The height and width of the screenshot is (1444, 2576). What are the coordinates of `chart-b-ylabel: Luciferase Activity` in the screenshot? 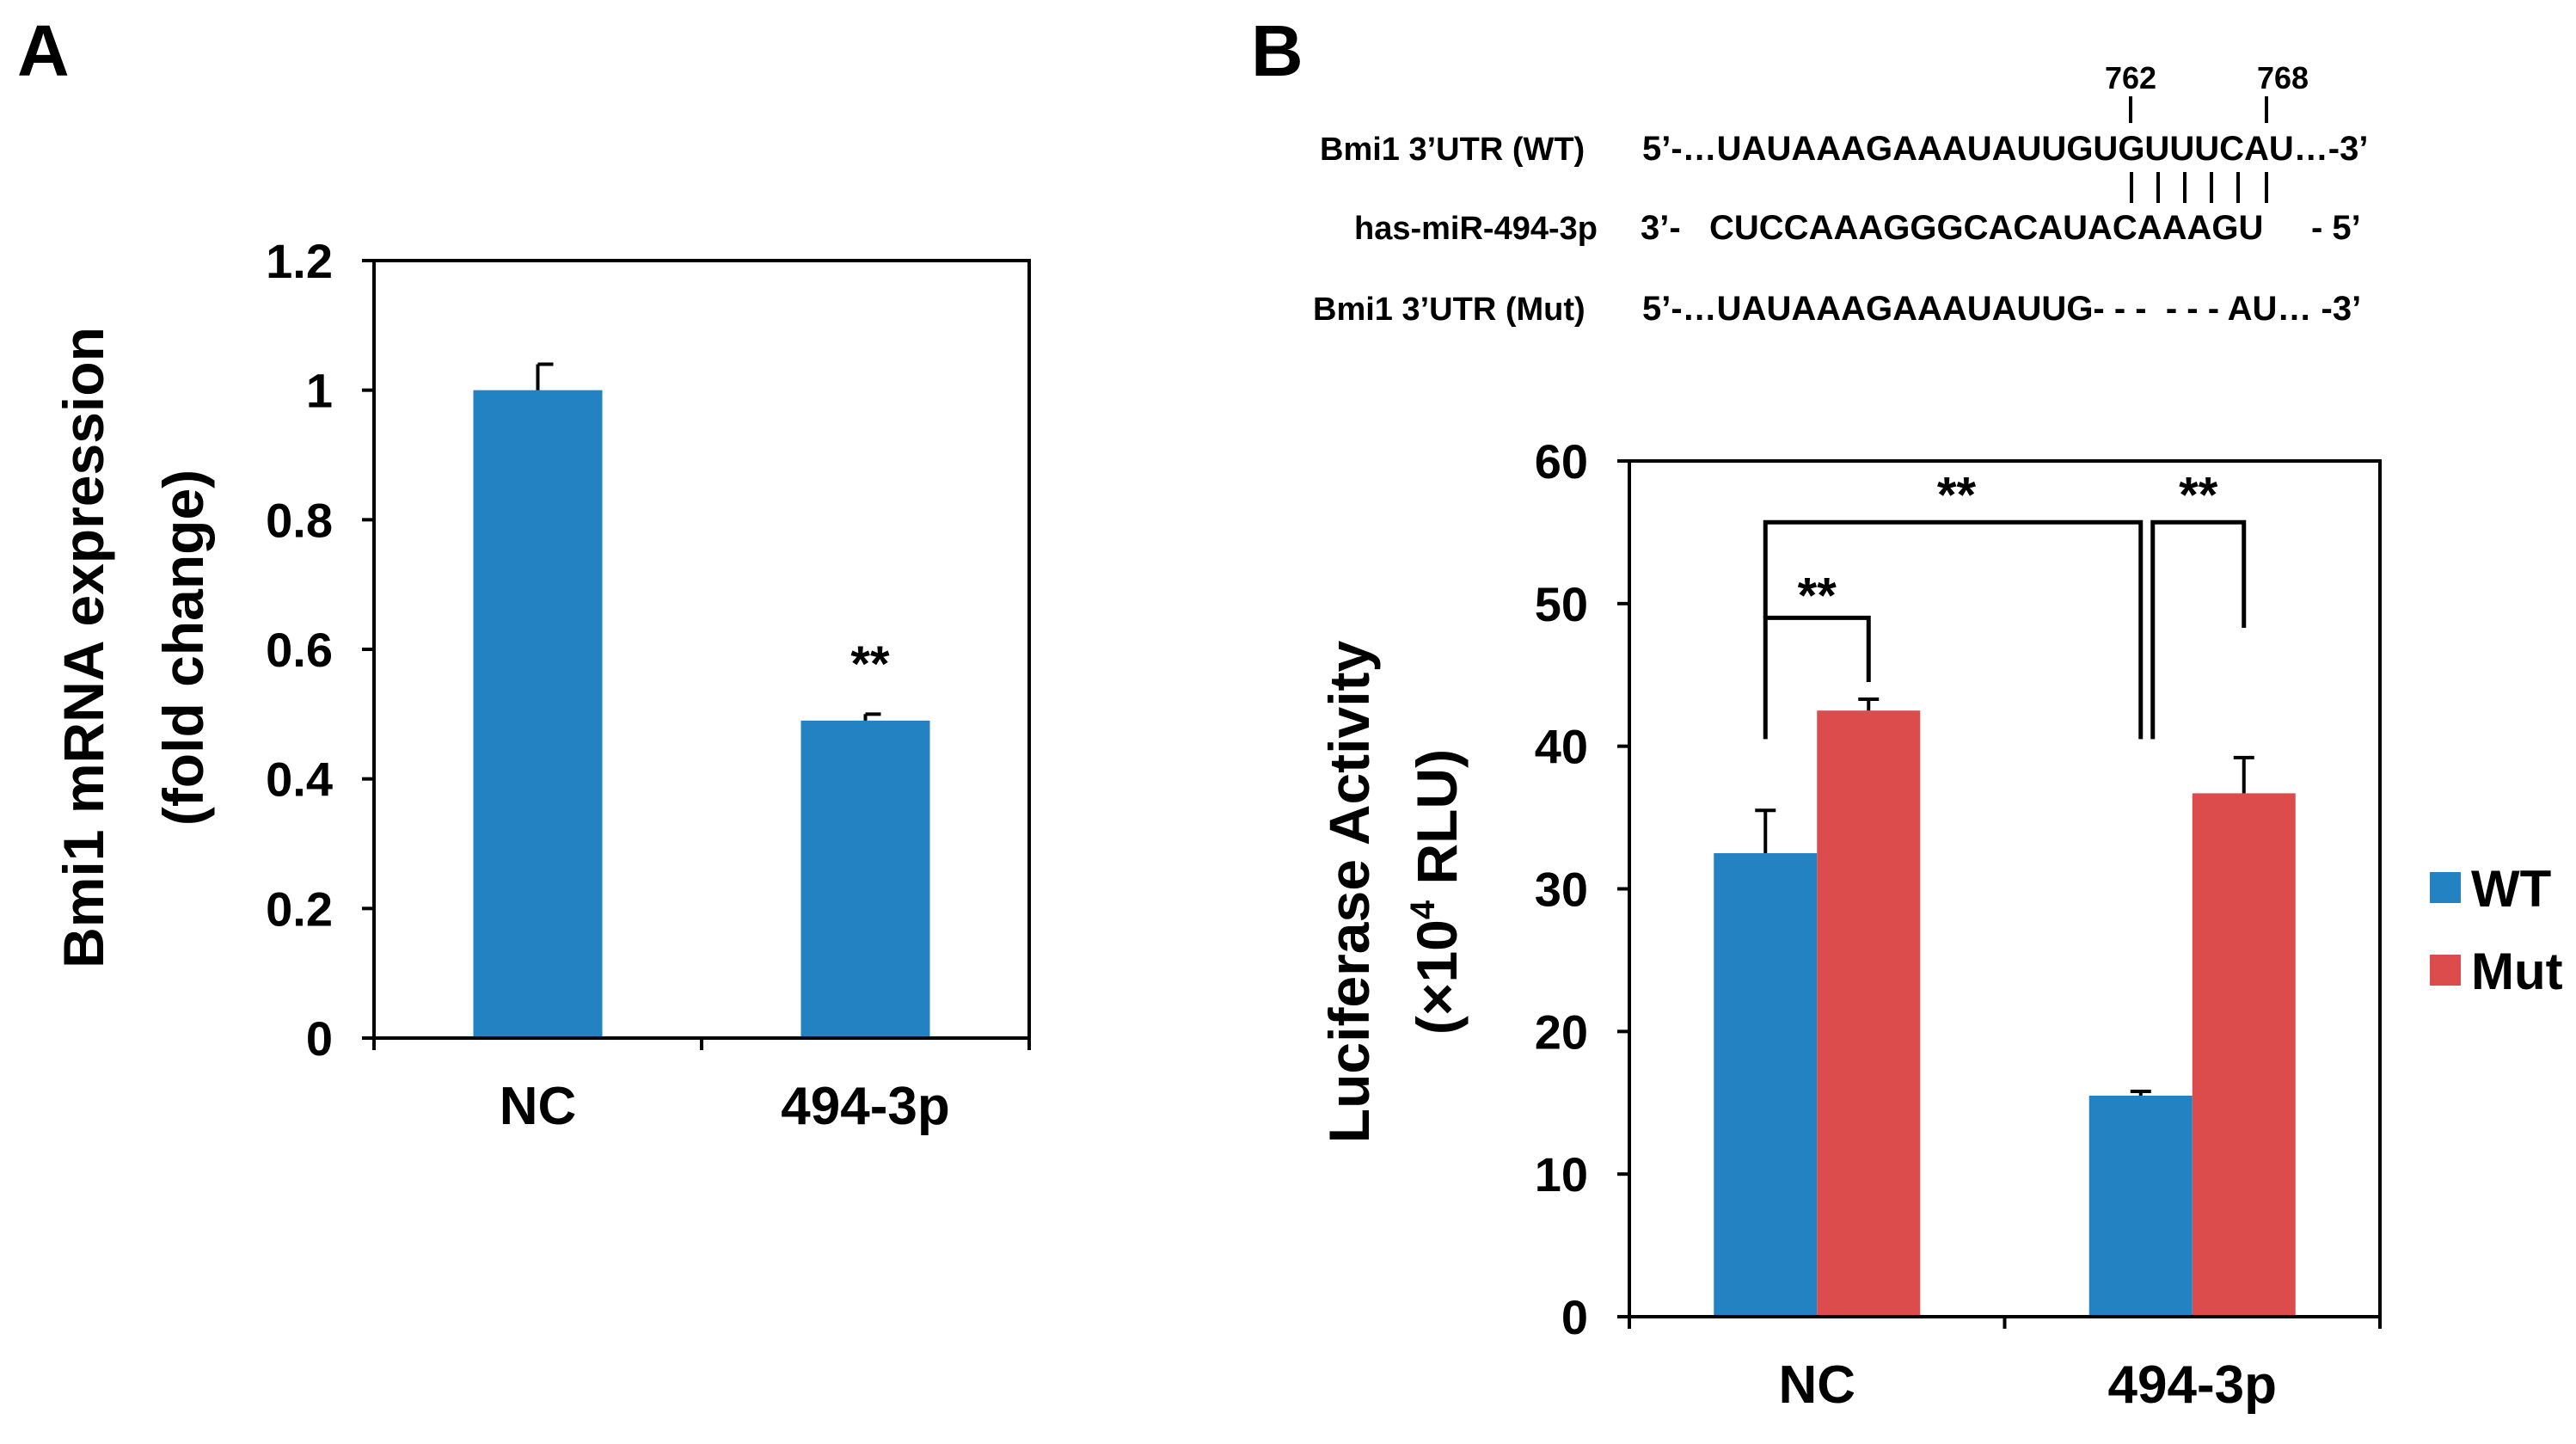 It's located at (1349, 892).